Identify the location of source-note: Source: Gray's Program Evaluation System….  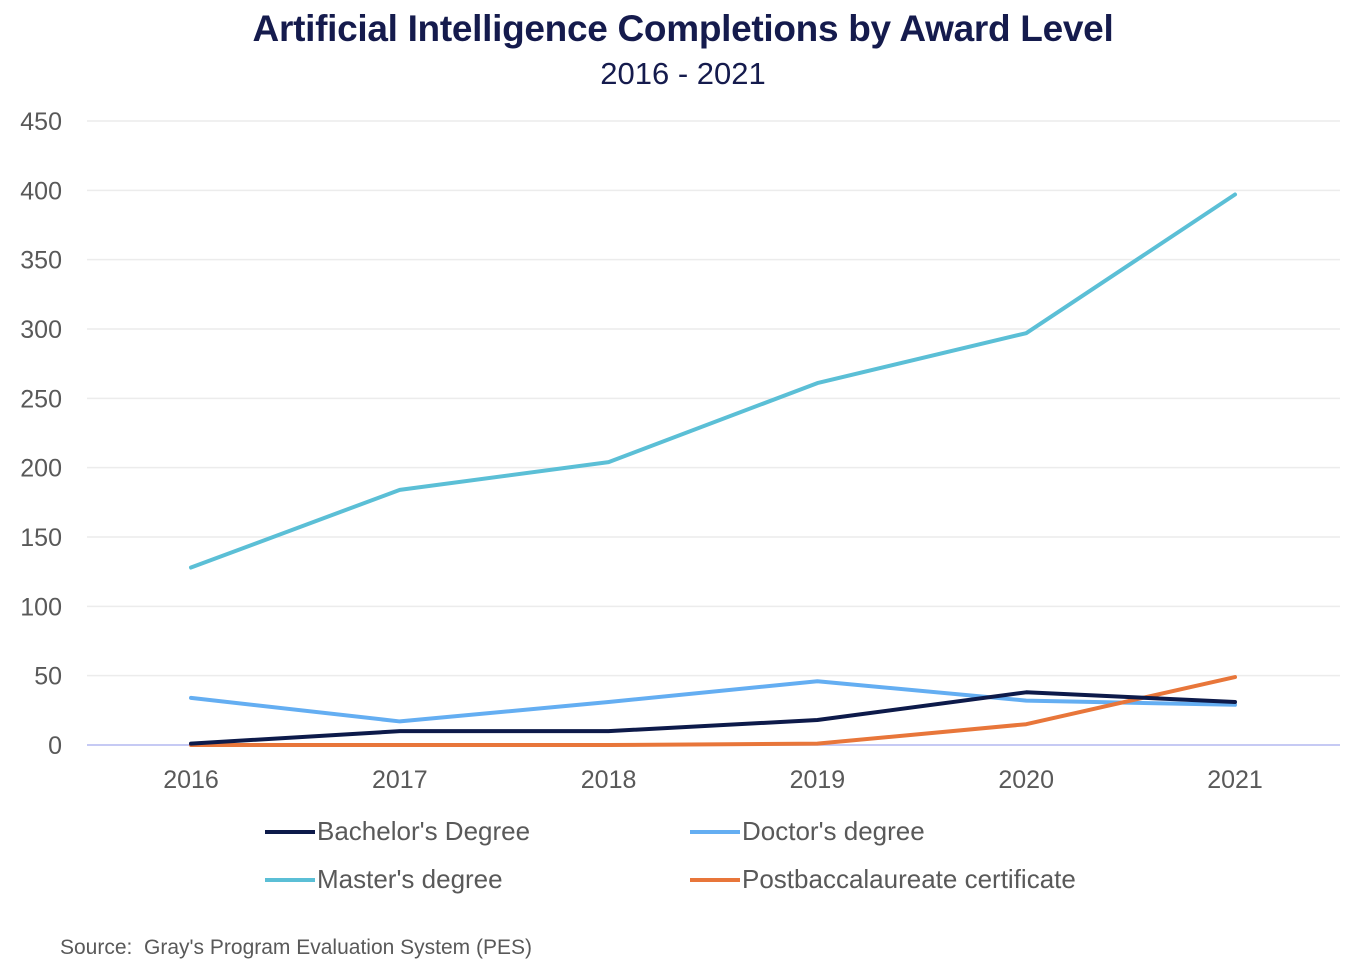
(296, 947).